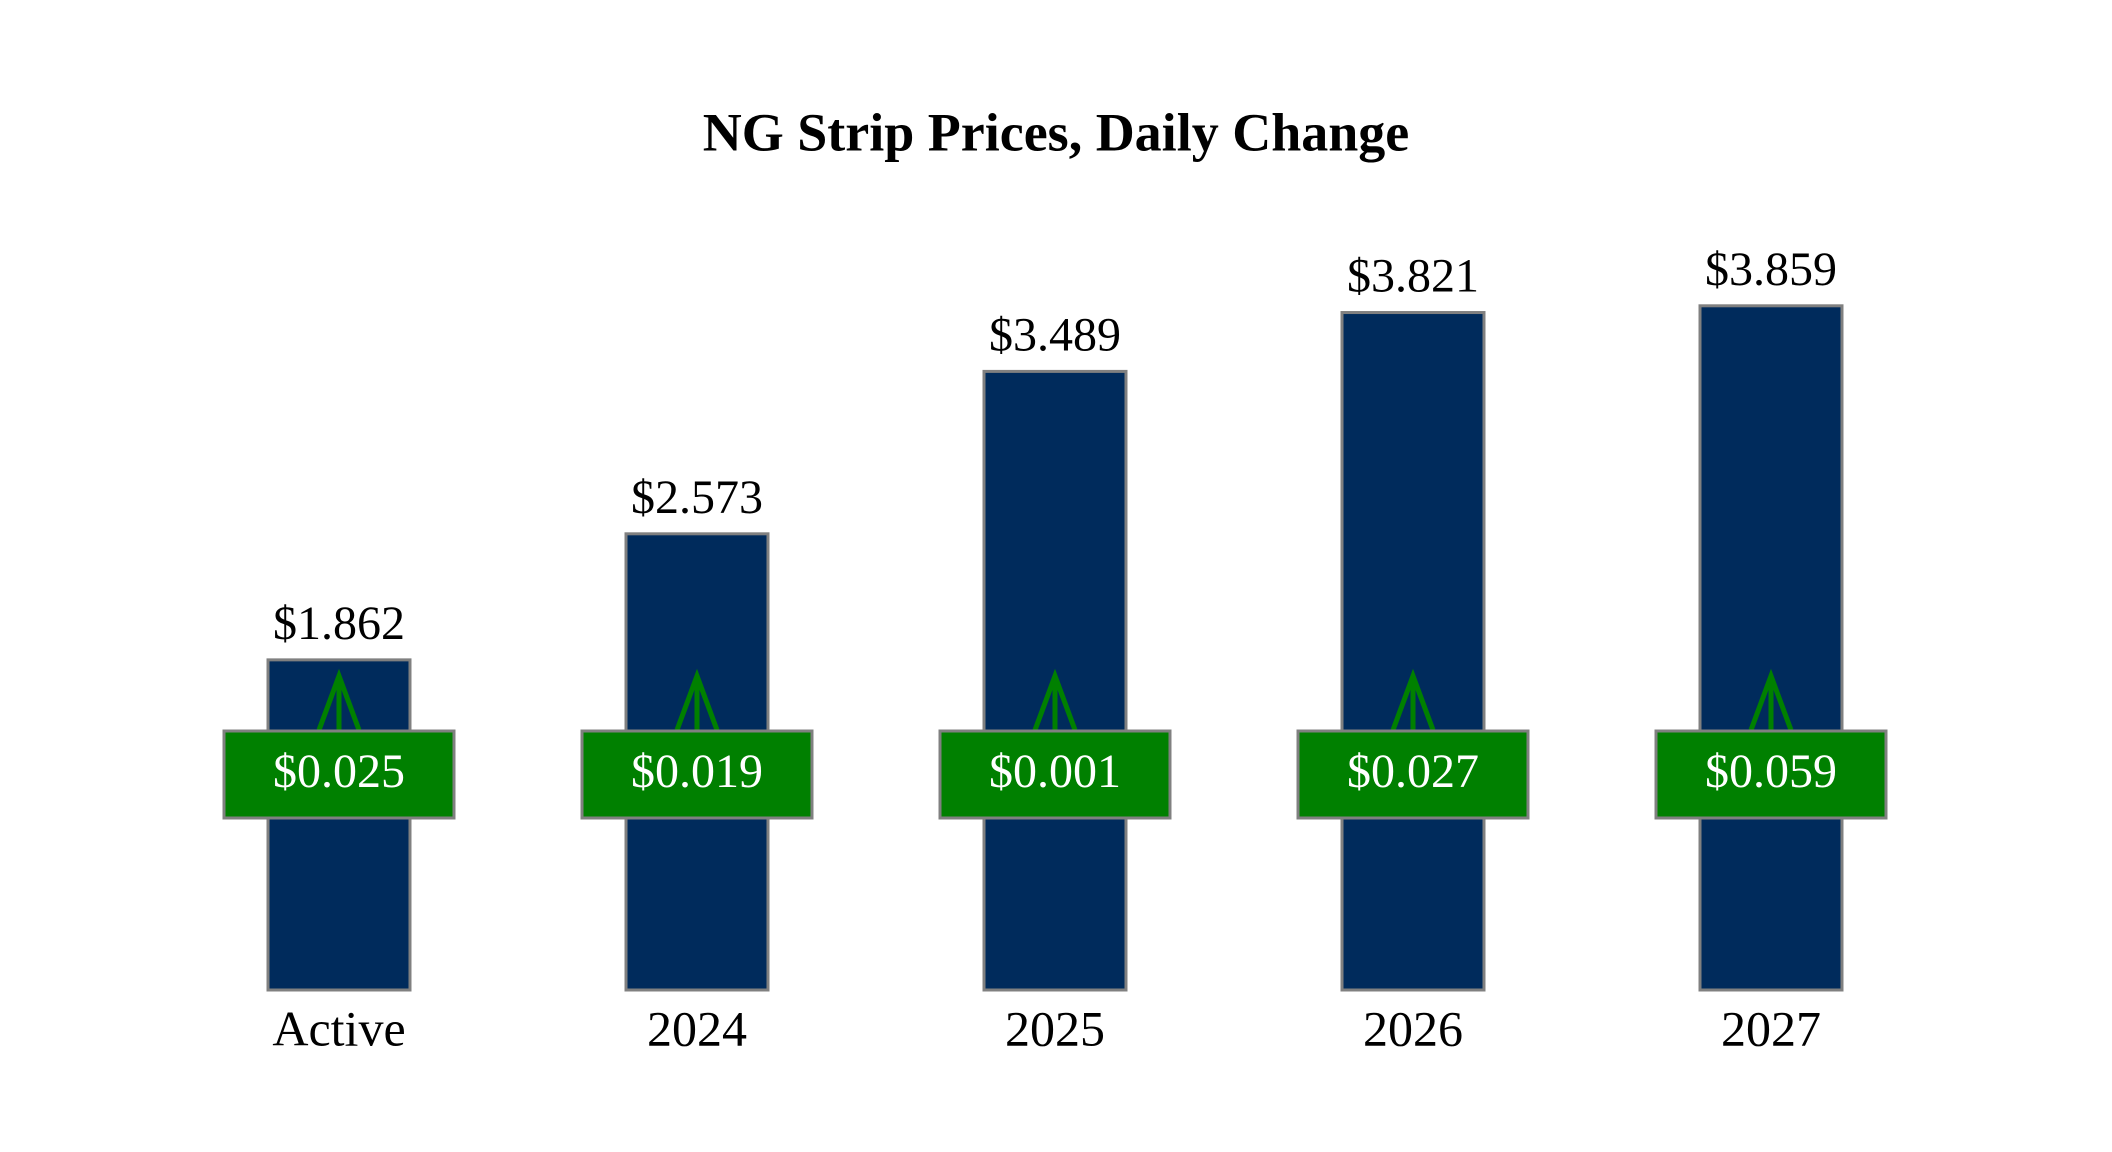 Image resolution: width=2112 pixels, height=1152 pixels. What do you see at coordinates (1055, 334) in the screenshot?
I see `value-label: $3.489` at bounding box center [1055, 334].